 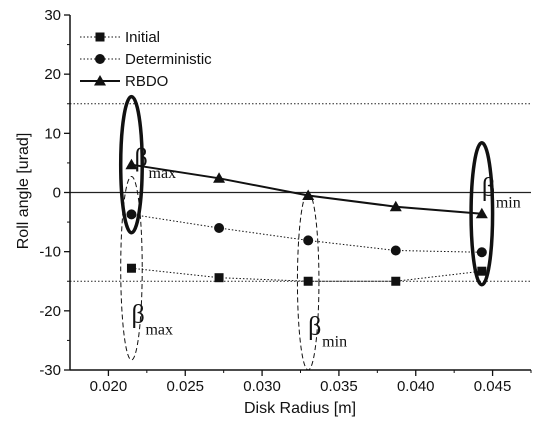 What do you see at coordinates (508, 202) in the screenshot?
I see `annotation-sub-1: min` at bounding box center [508, 202].